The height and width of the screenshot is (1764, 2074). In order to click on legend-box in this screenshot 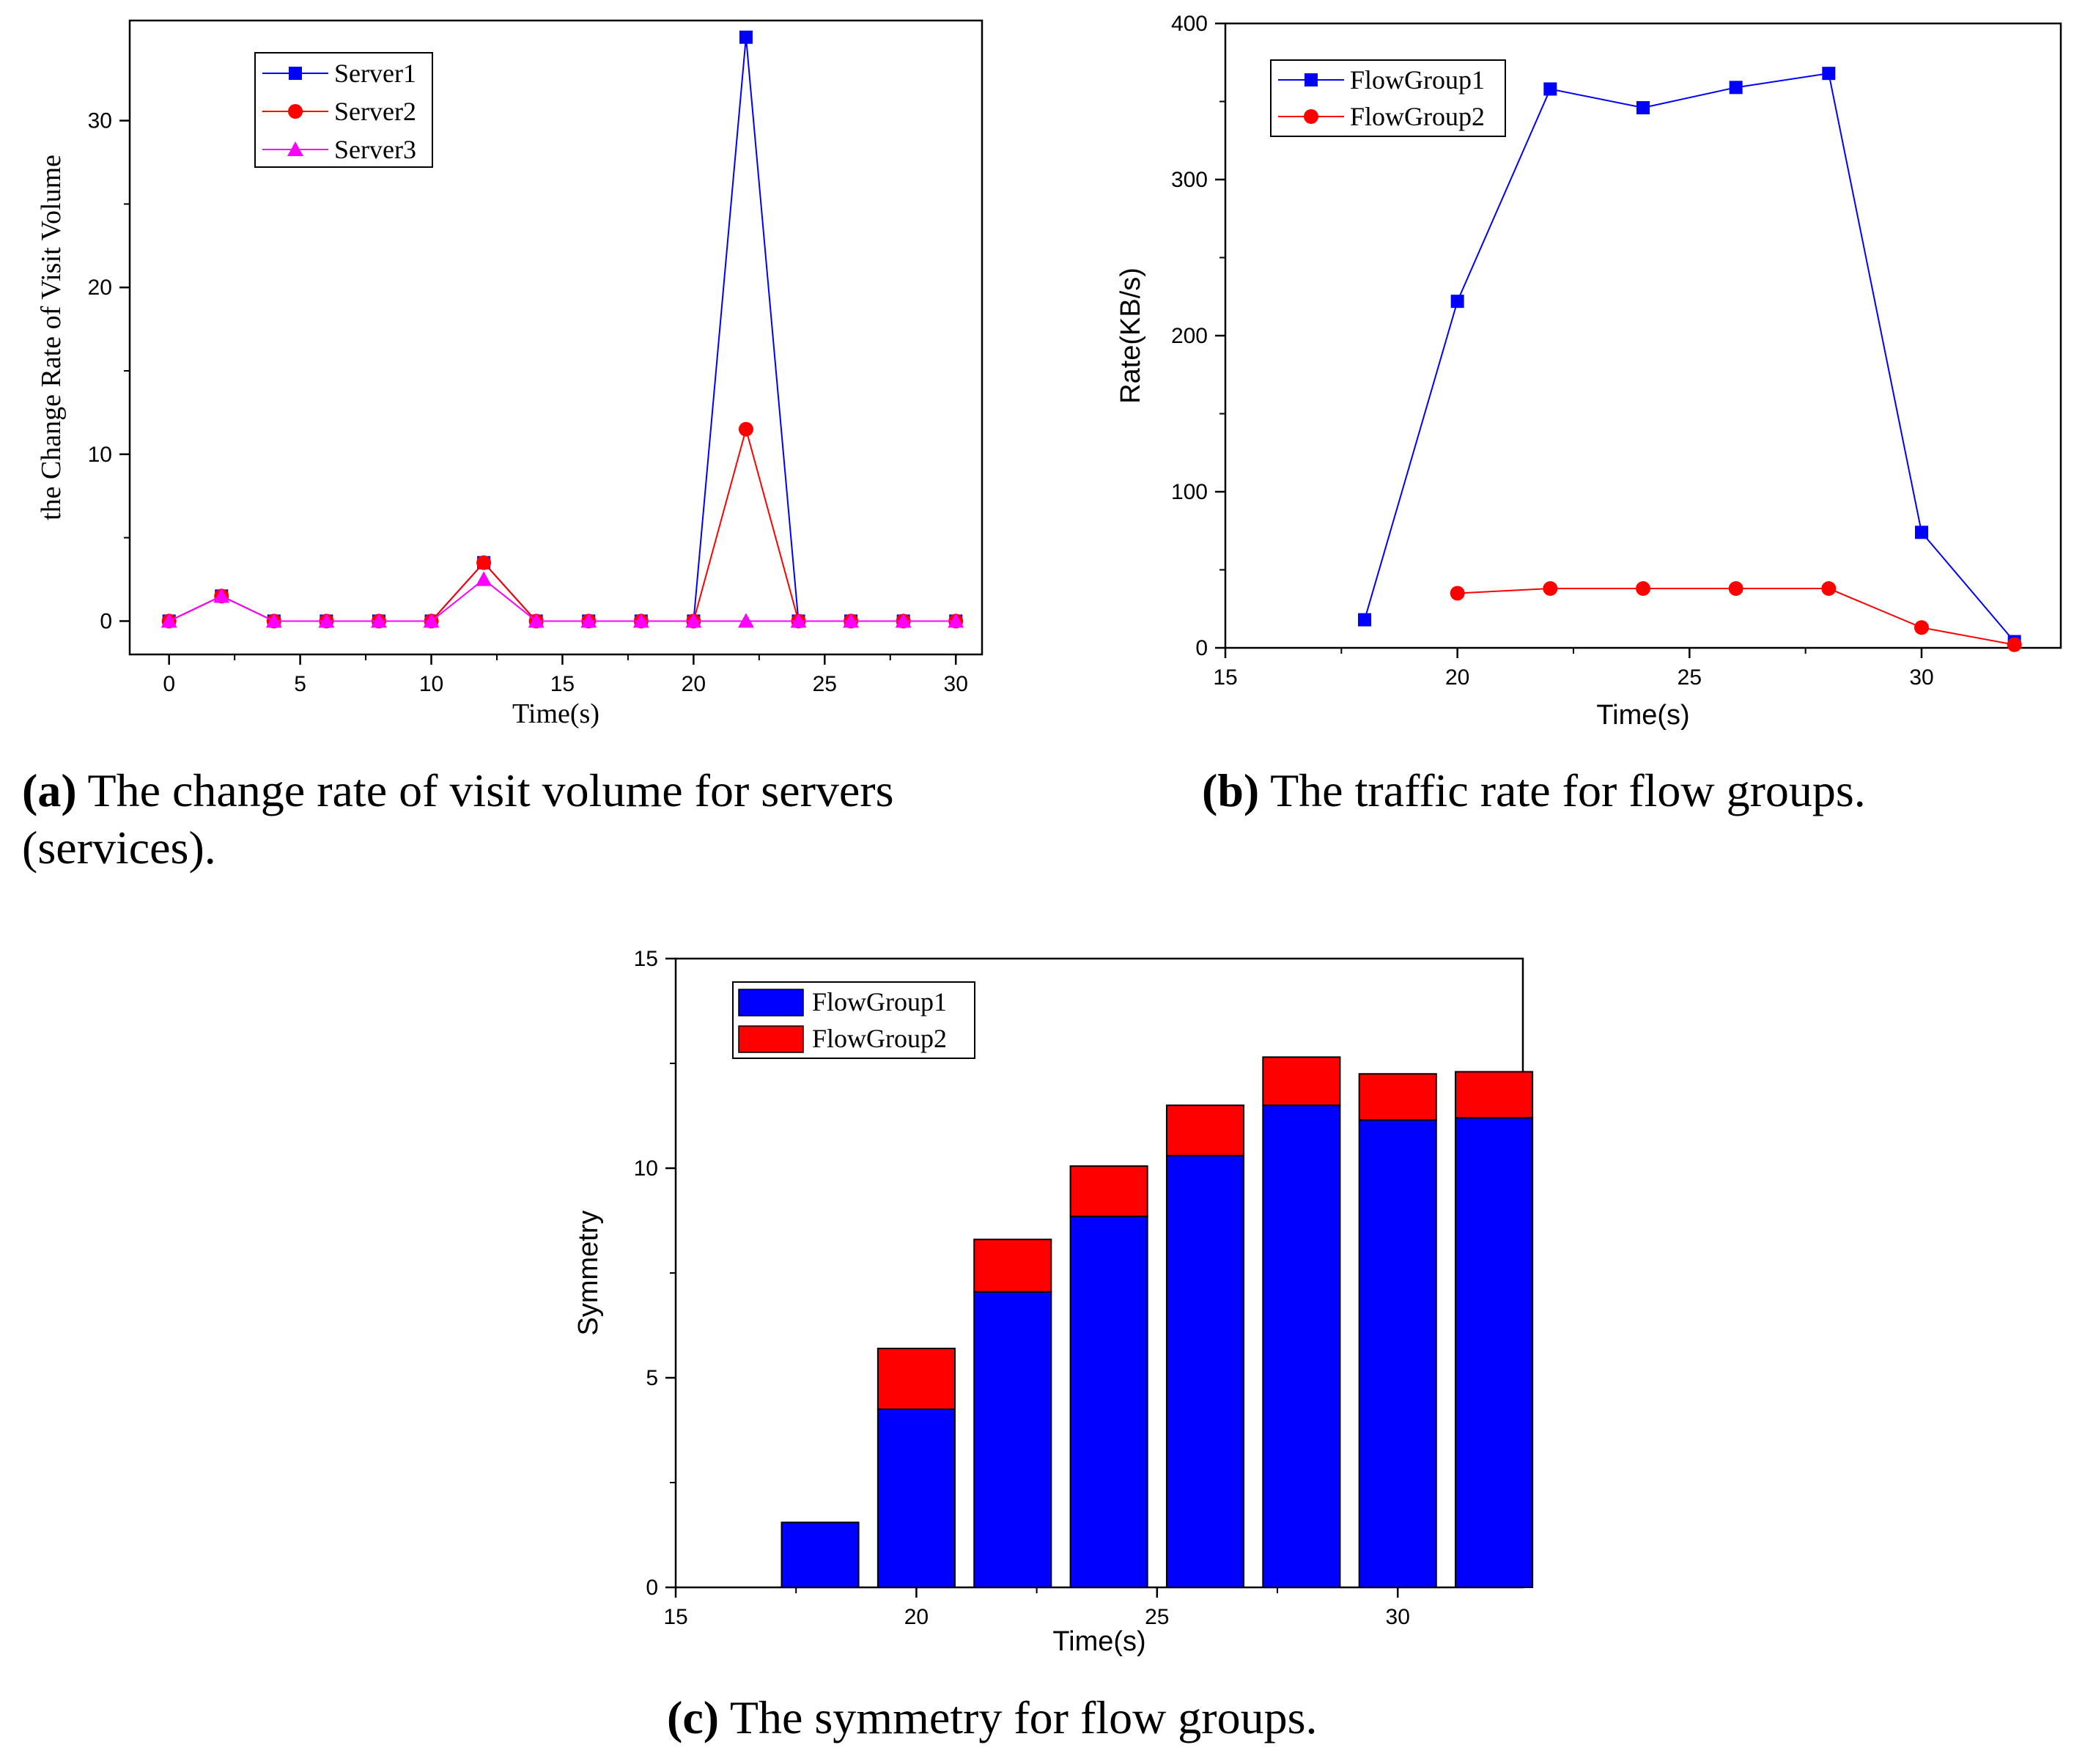, I will do `click(343, 110)`.